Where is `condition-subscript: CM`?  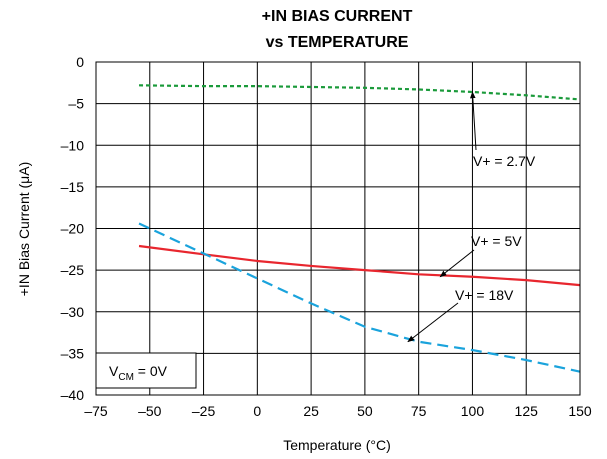 condition-subscript: CM is located at coordinates (126, 377).